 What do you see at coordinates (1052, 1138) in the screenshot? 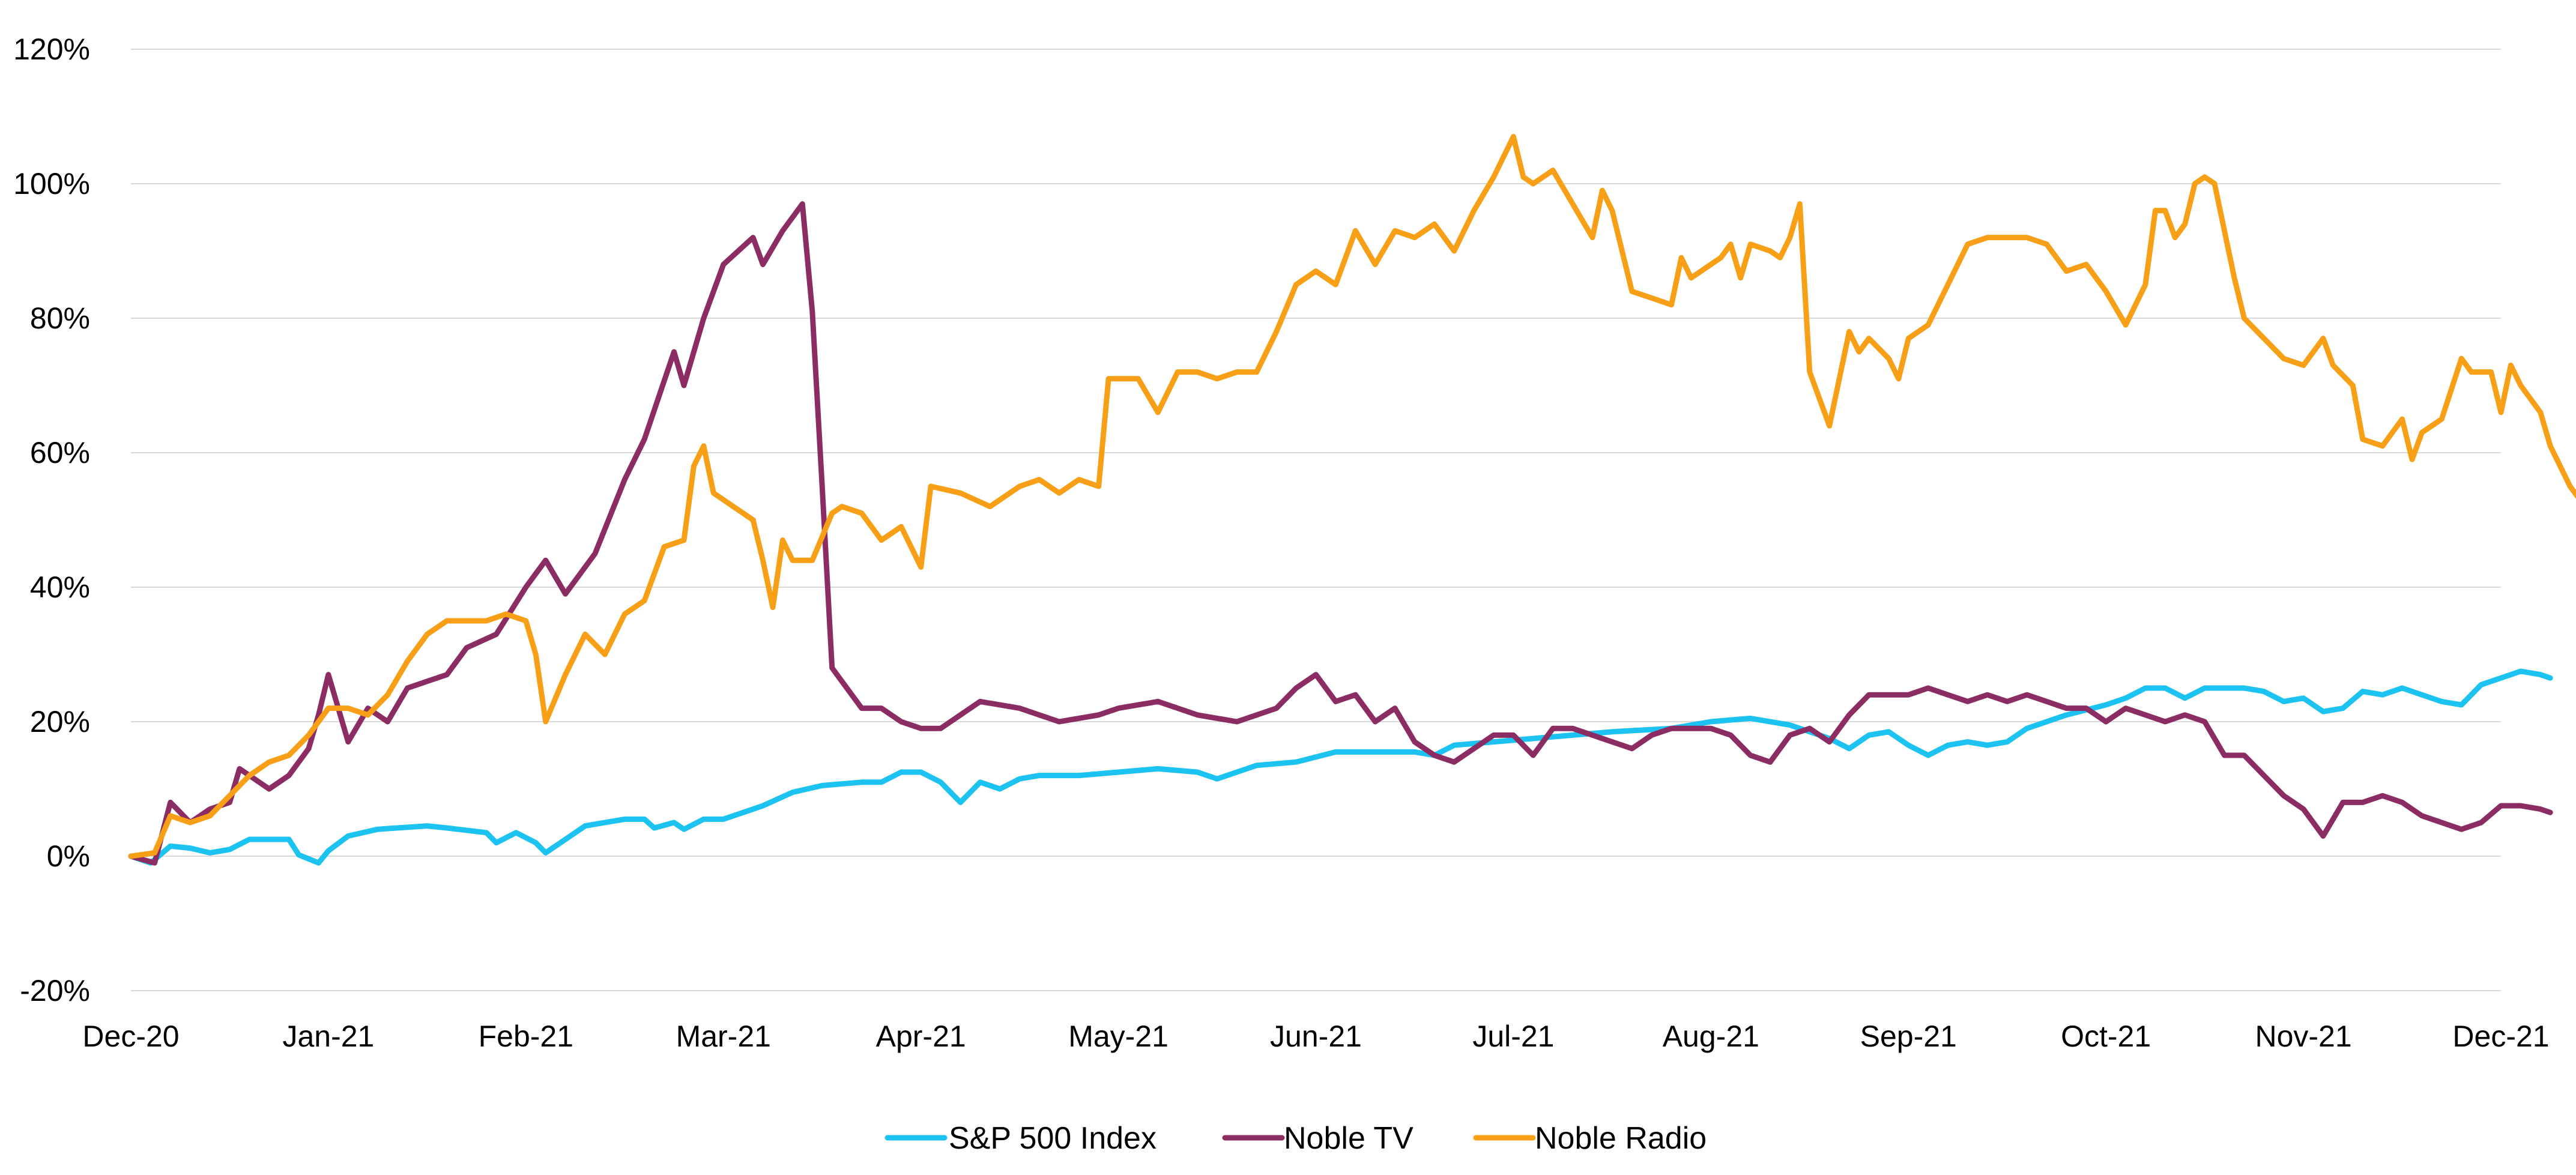
I see `legend-label: S&P 500 Index` at bounding box center [1052, 1138].